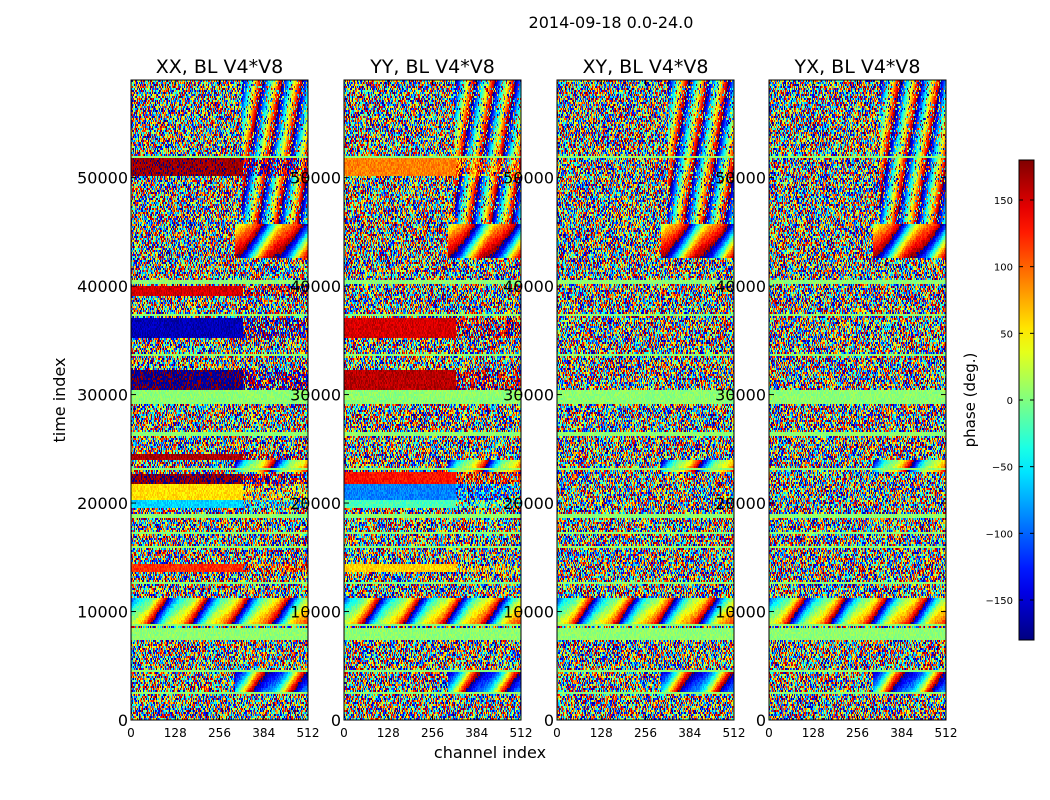  Describe the element at coordinates (611, 22) in the screenshot. I see `figure-title: 2014-09-18 0.0-24.0` at that location.